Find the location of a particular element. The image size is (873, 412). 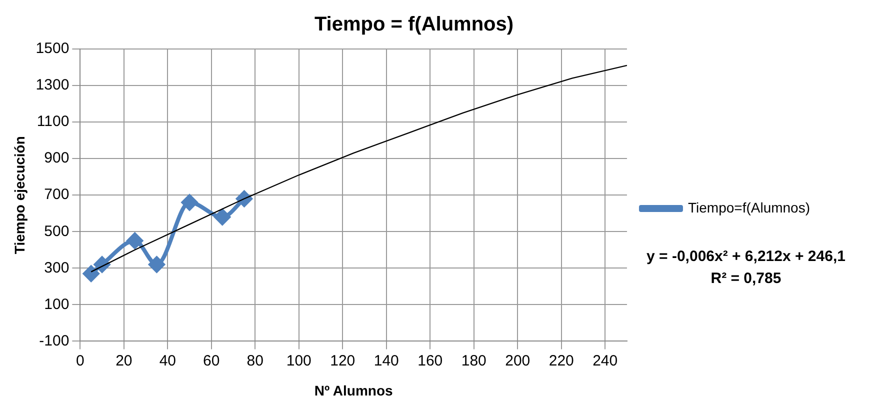

y-tick-label: 700 is located at coordinates (57, 195).